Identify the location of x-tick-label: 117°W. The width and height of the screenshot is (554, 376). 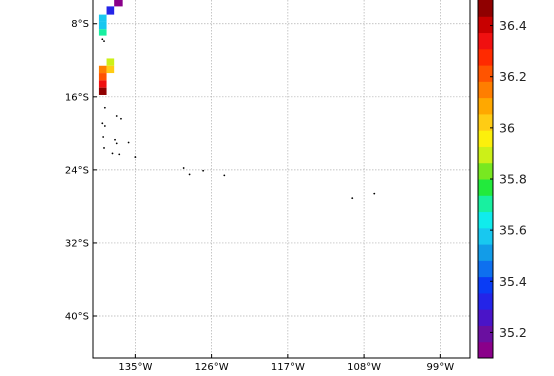
(288, 367).